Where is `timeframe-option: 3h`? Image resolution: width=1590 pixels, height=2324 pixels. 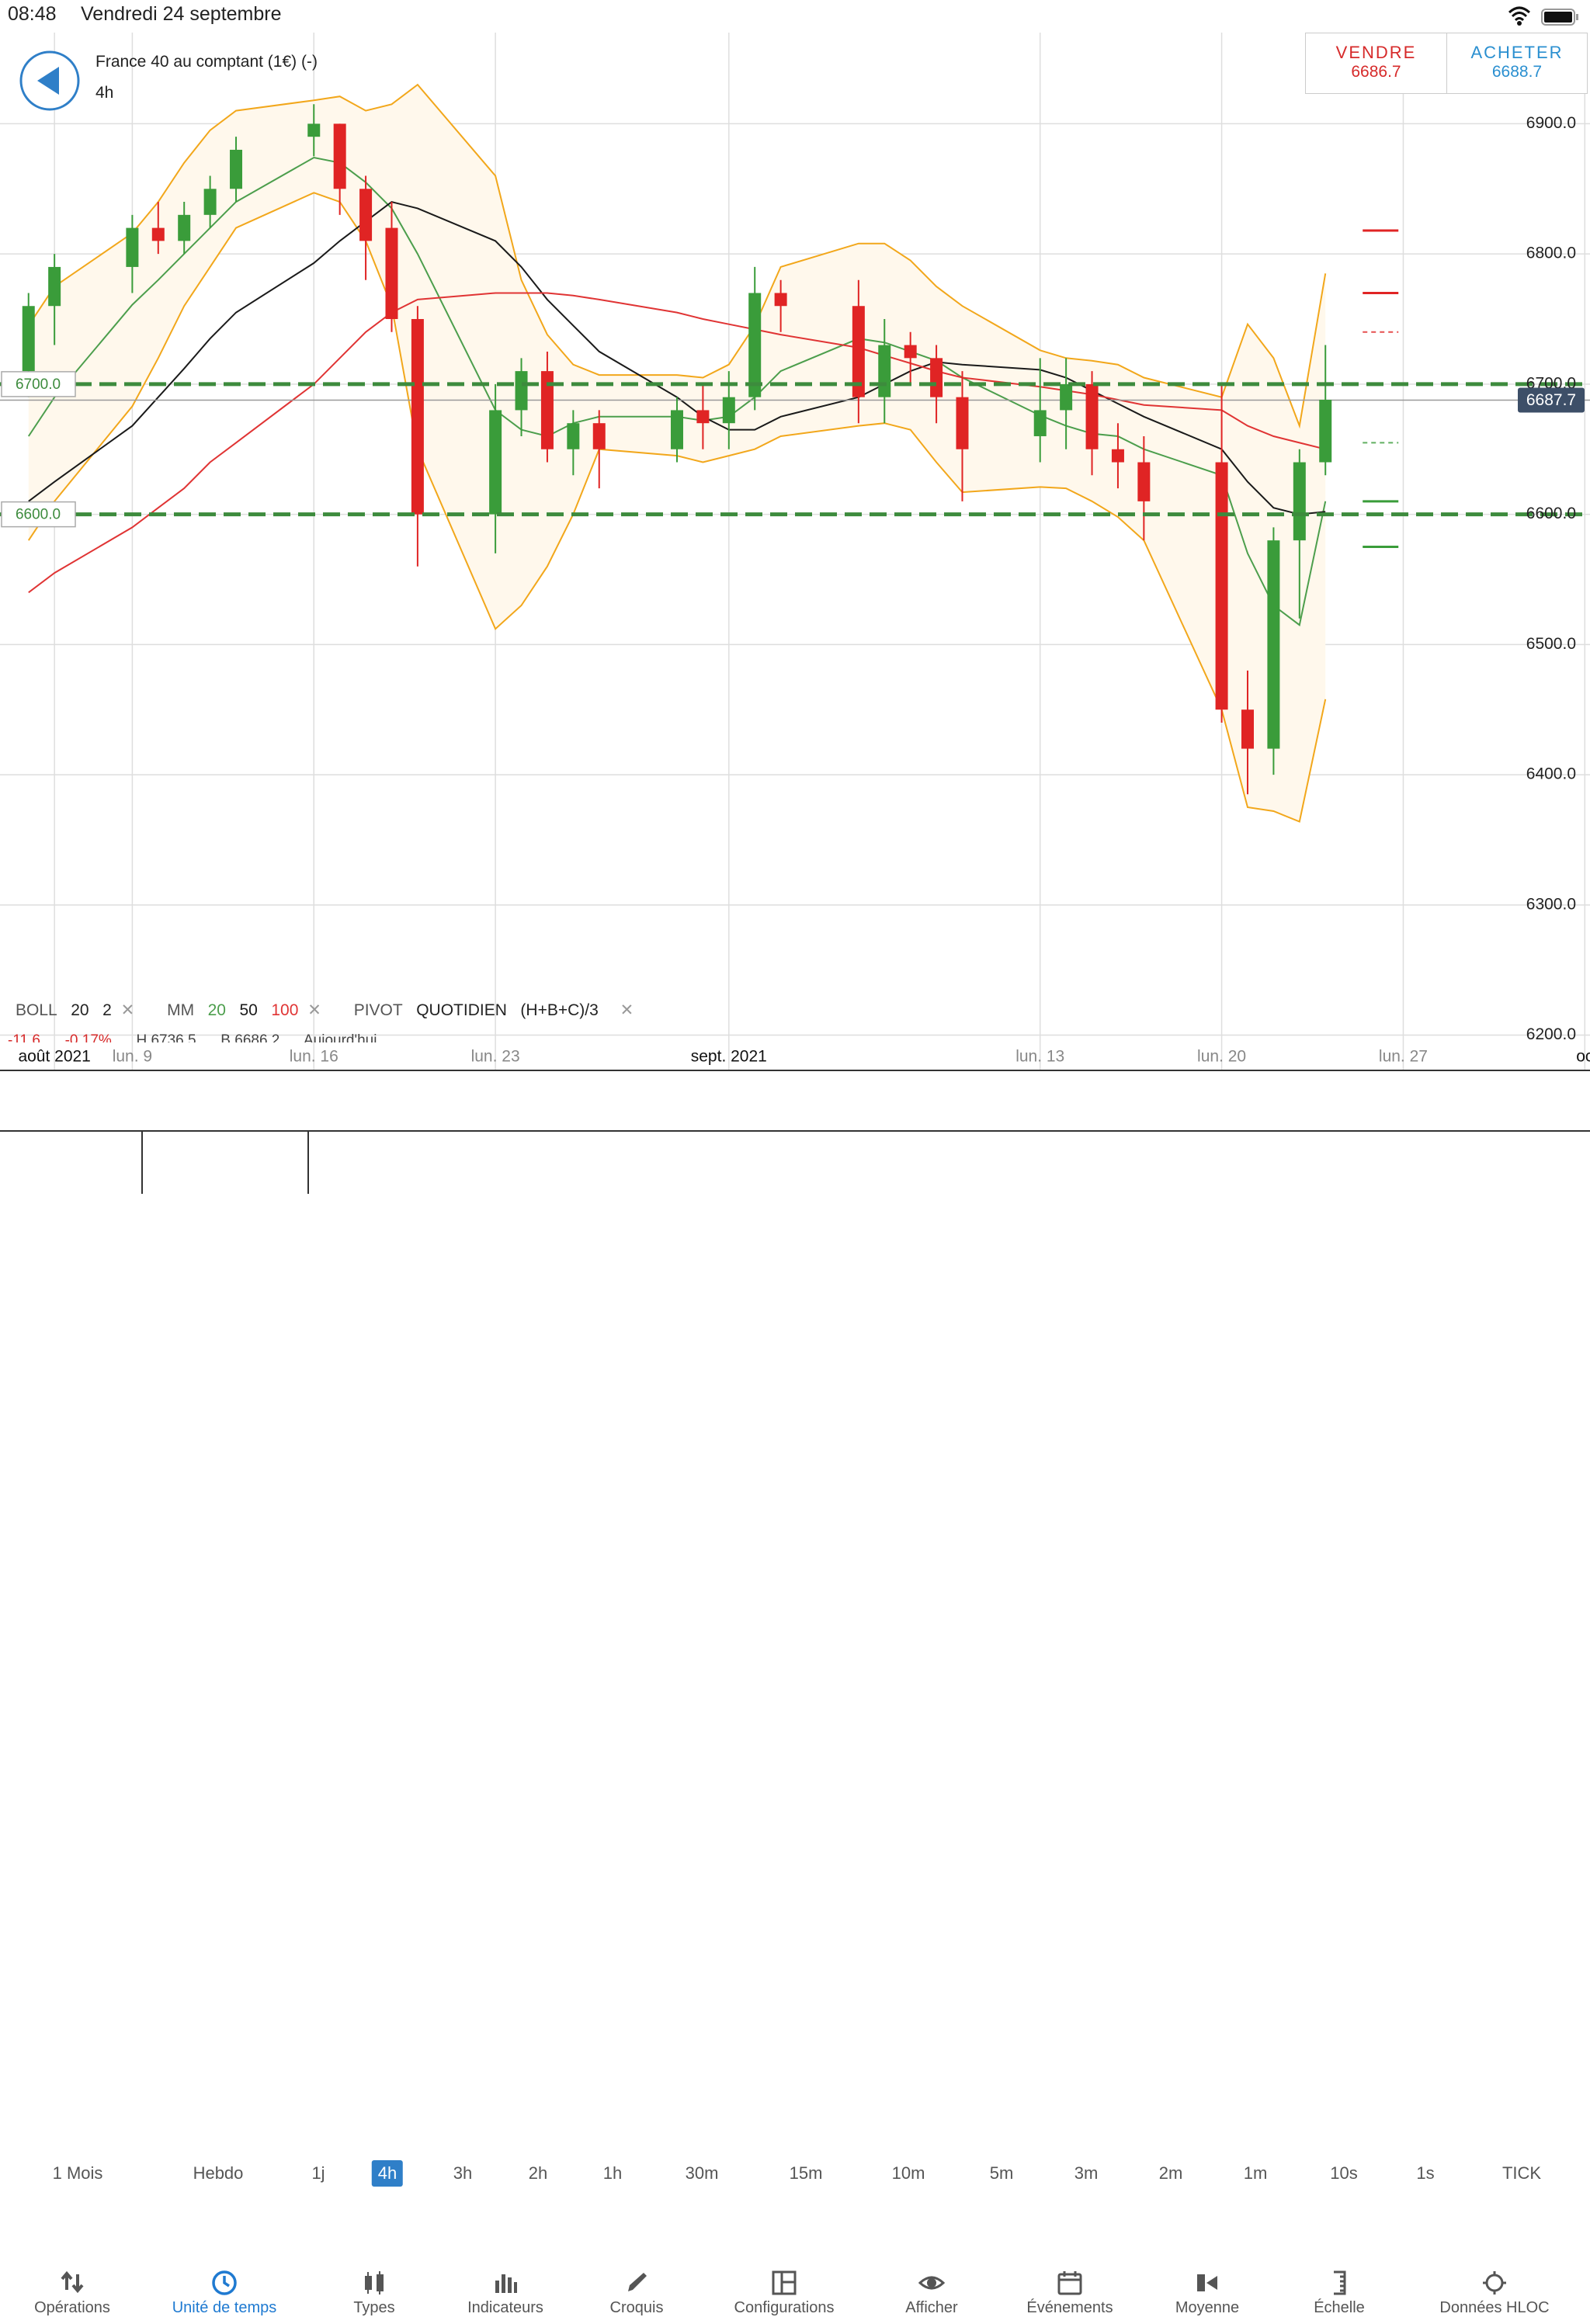 timeframe-option: 3h is located at coordinates (463, 2173).